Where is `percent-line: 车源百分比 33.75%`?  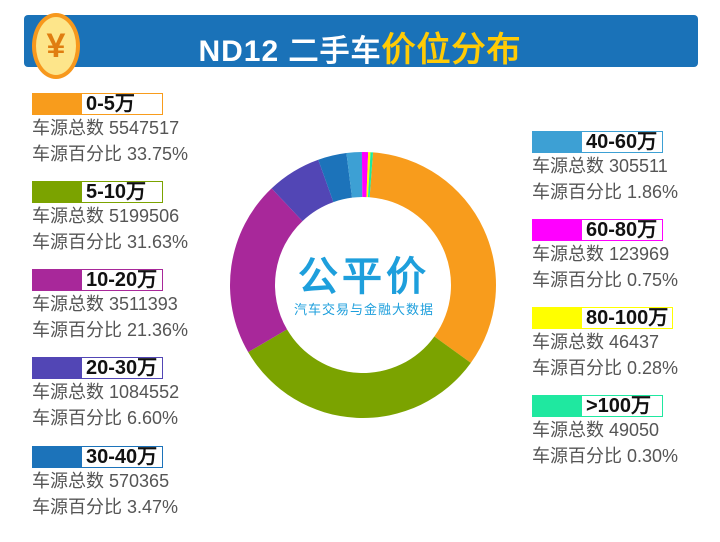
percent-line: 车源百分比 33.75% is located at coordinates (122, 154).